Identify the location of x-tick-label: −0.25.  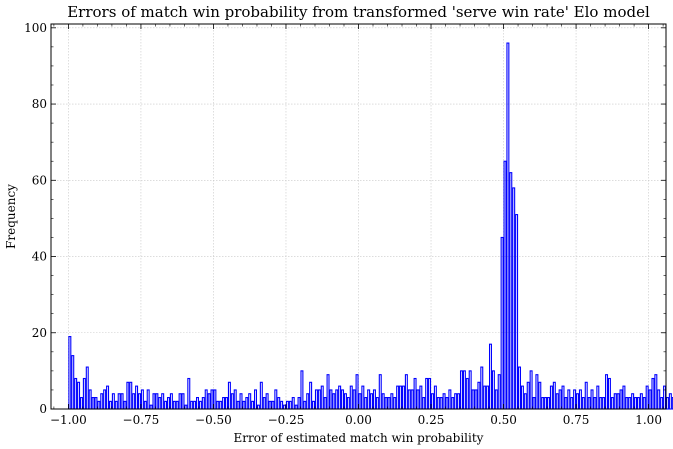
(286, 420).